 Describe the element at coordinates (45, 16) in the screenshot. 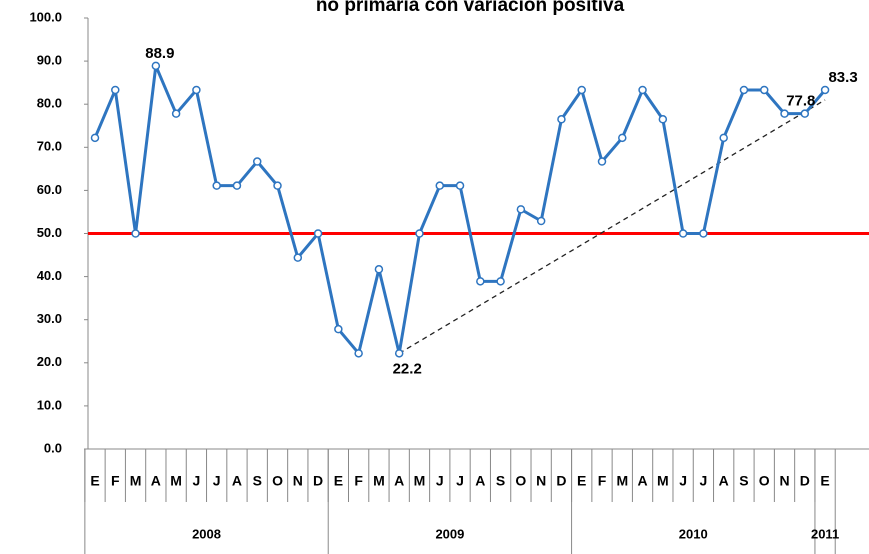

I see `y-tick-label: 100.0` at that location.